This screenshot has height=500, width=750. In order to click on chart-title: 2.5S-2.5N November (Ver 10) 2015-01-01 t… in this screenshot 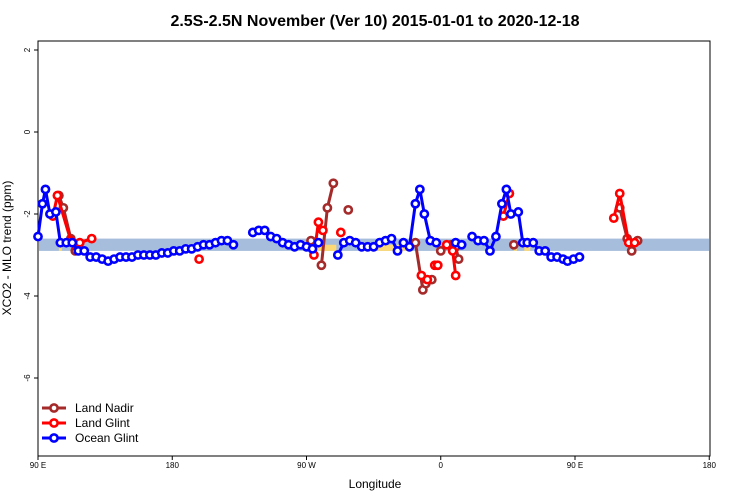, I will do `click(374, 21)`.